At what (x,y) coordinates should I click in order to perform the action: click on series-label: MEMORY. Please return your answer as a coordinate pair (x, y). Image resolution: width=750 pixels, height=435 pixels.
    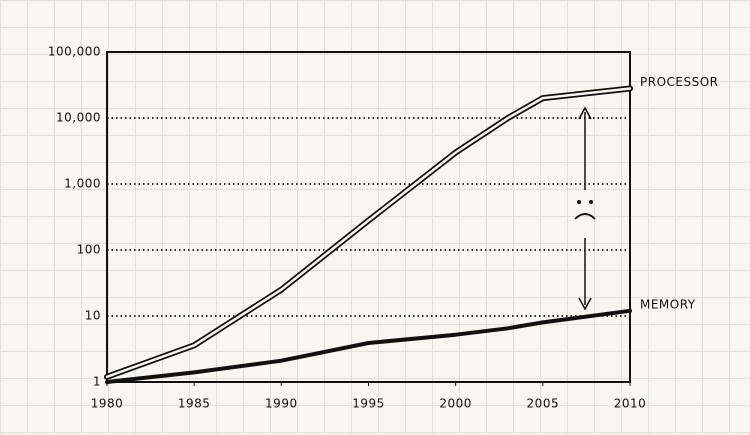
    Looking at the image, I should click on (668, 304).